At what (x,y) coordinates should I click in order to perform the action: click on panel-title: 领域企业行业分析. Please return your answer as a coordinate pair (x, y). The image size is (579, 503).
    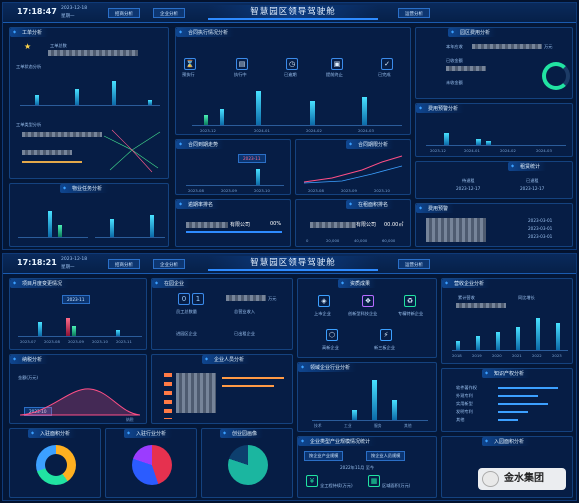
    Looking at the image, I should click on (327, 367).